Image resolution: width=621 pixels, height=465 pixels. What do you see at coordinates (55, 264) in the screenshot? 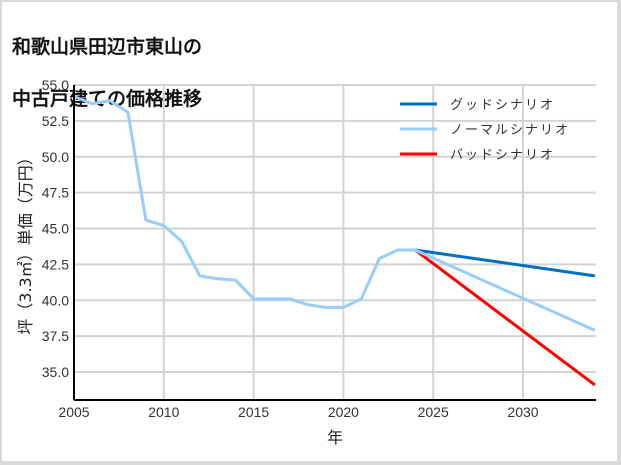
I see `y-tick-label: 42.5` at bounding box center [55, 264].